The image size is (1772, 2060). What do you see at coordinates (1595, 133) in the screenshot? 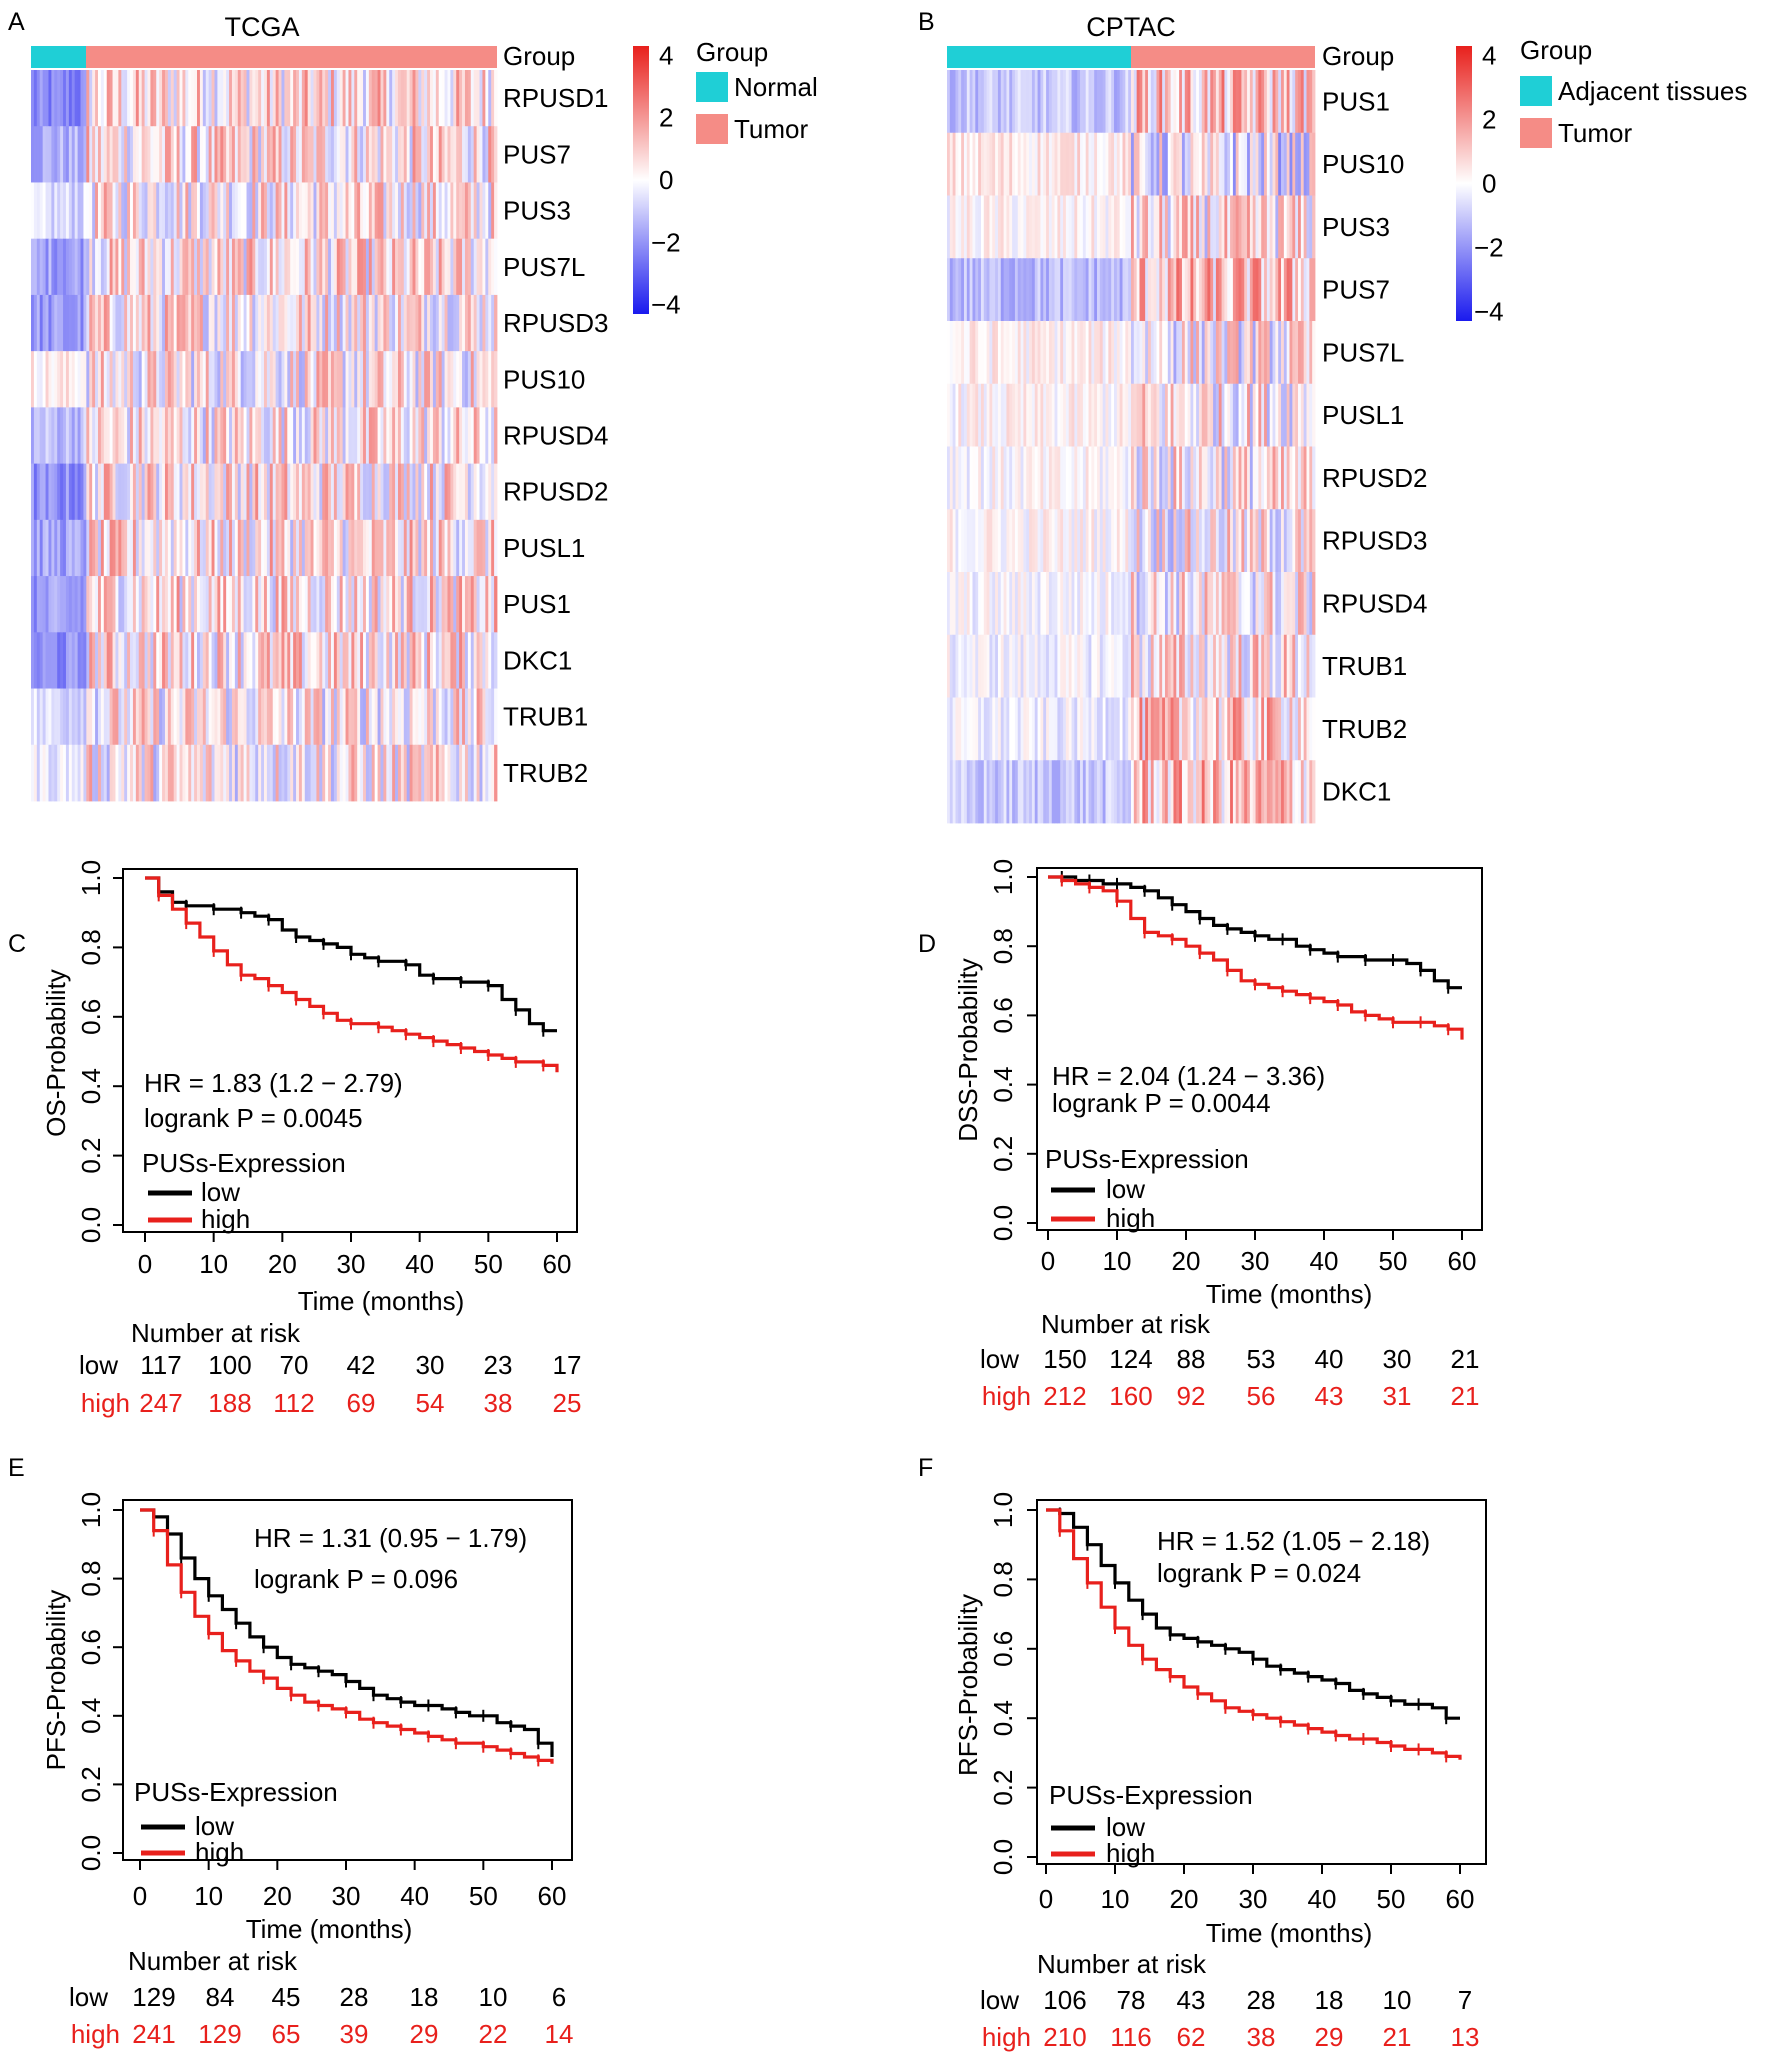
I see `legend-label-tumor: Tumor` at bounding box center [1595, 133].